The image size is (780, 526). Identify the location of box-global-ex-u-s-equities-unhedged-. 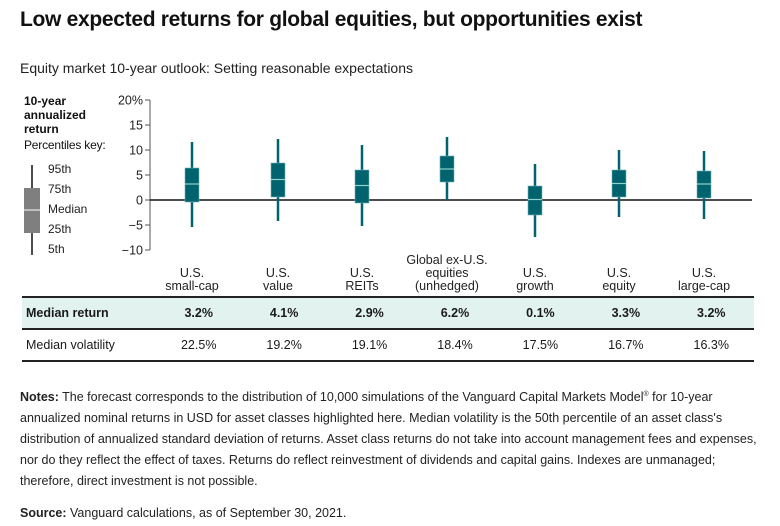
(447, 168).